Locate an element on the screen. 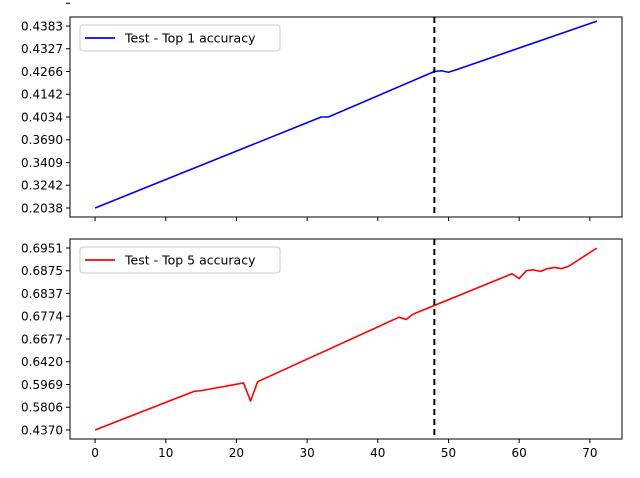 The height and width of the screenshot is (478, 640). y-tick-label: 0.6774 is located at coordinates (42, 317).